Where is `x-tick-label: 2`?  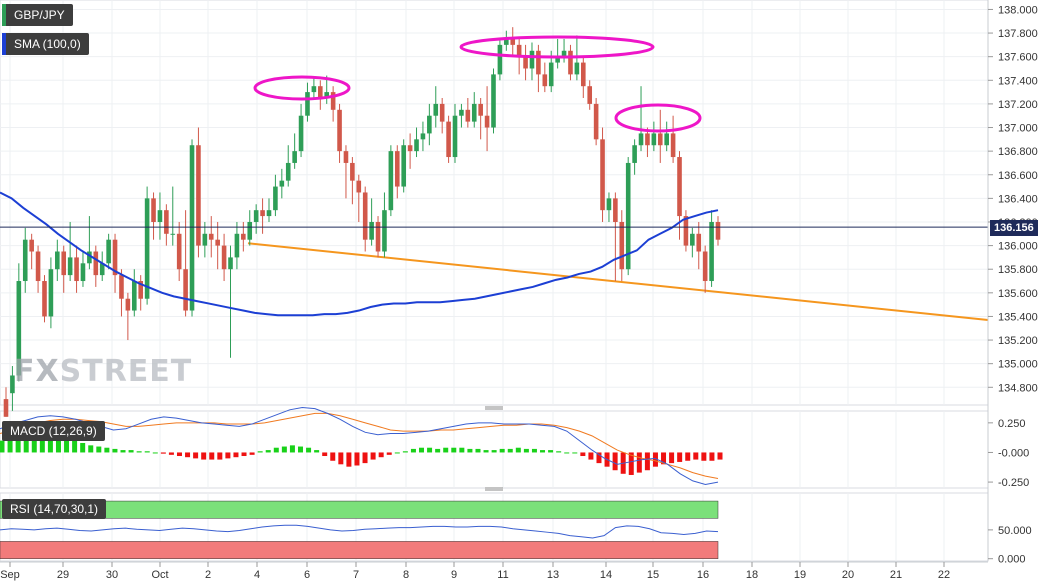 x-tick-label: 2 is located at coordinates (208, 575).